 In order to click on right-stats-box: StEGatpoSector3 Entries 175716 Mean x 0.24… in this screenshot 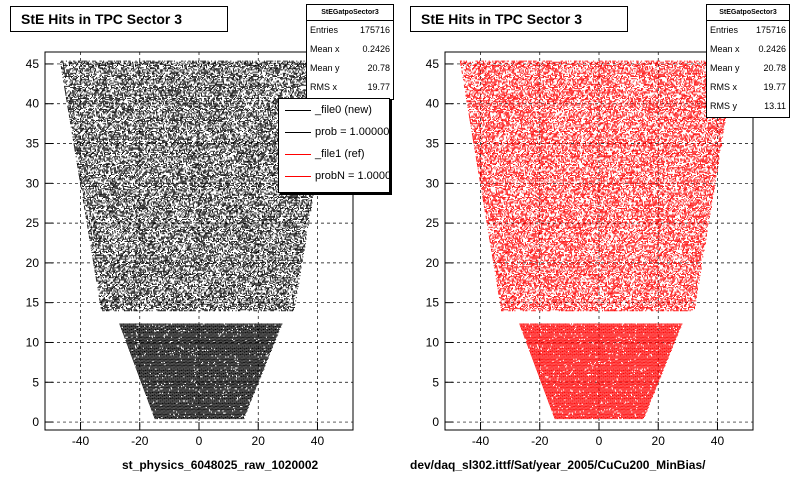, I will do `click(748, 61)`.